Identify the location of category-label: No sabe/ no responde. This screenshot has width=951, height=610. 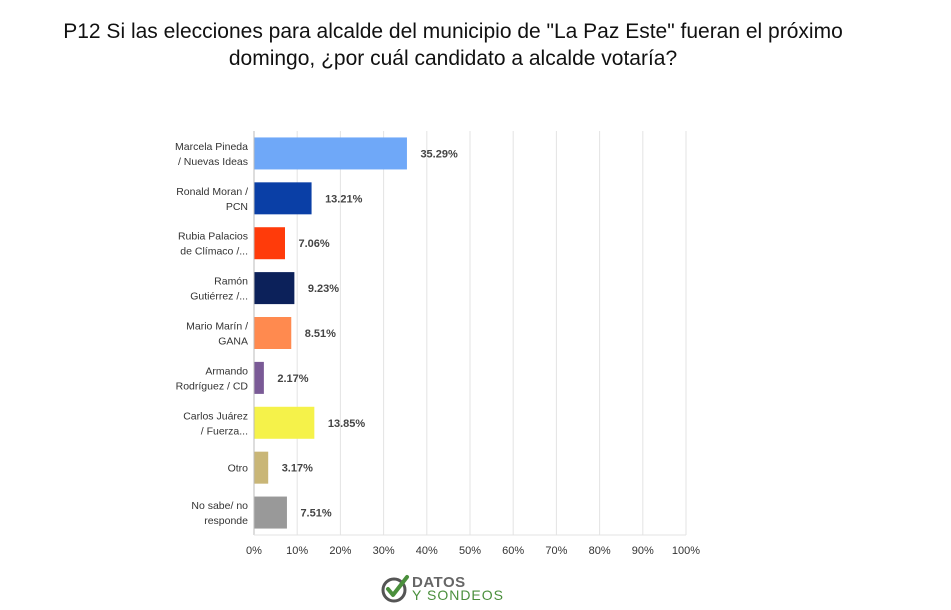
(219, 513).